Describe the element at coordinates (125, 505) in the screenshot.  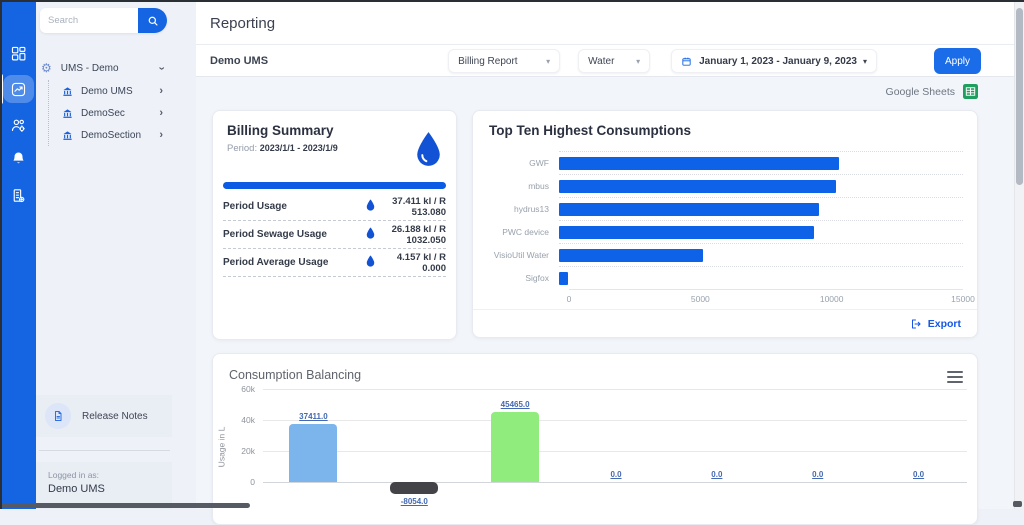
I see `horizontal-scrollbar-thumb` at that location.